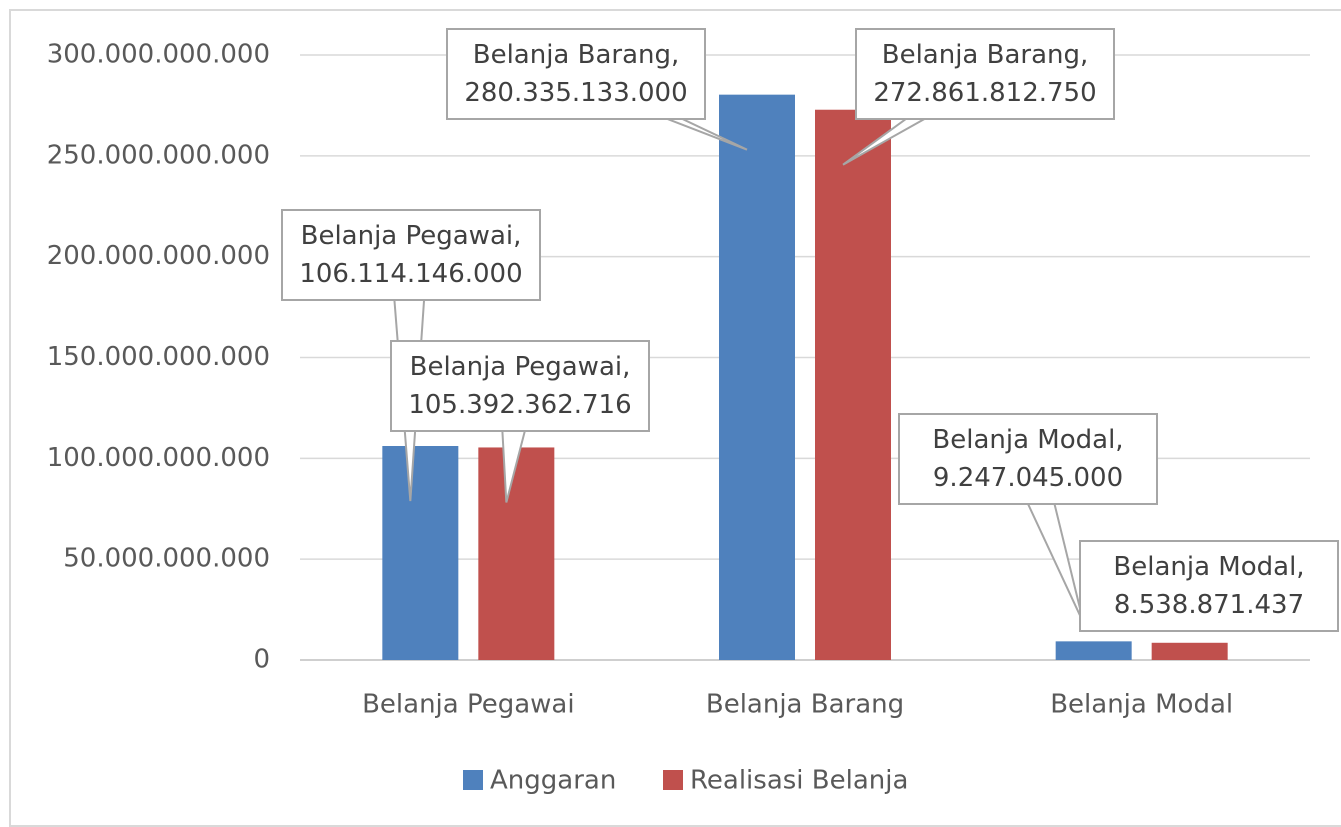 This screenshot has height=827, width=1341. I want to click on legend-label: Anggaran, so click(553, 781).